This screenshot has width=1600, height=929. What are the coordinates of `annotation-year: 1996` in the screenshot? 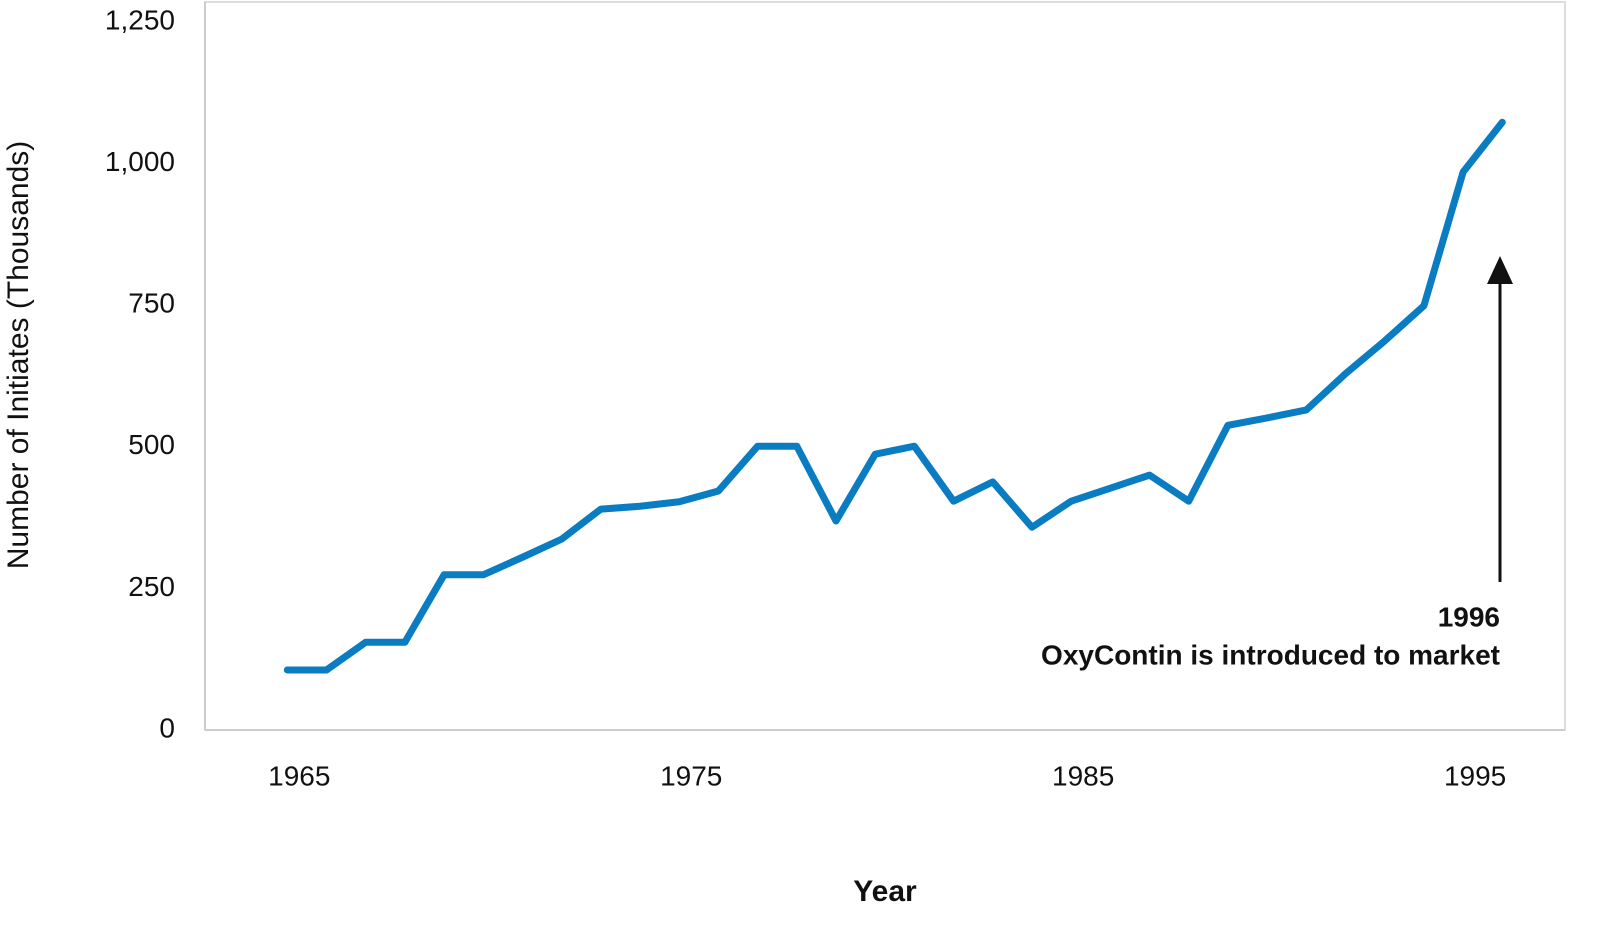 It's located at (1469, 616).